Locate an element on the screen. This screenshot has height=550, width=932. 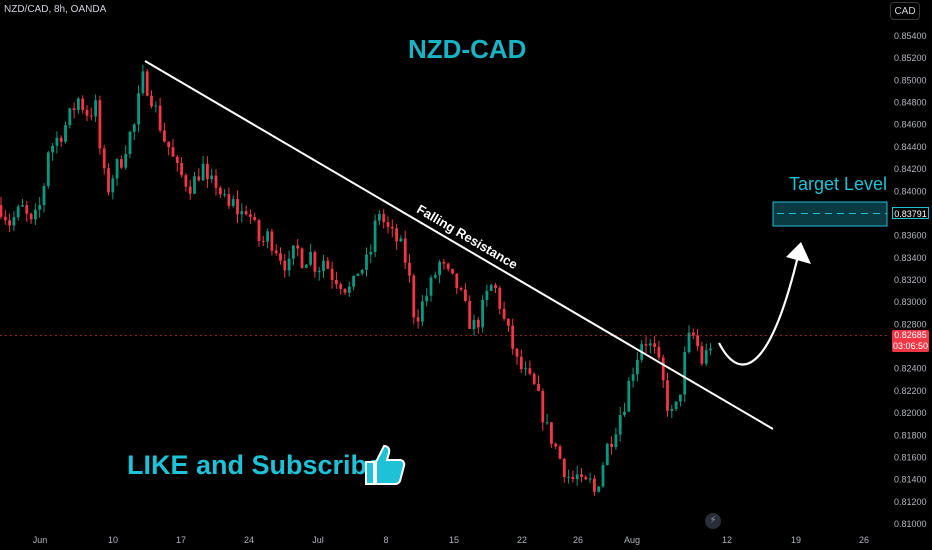
lightning-icon: ⚡ is located at coordinates (713, 521).